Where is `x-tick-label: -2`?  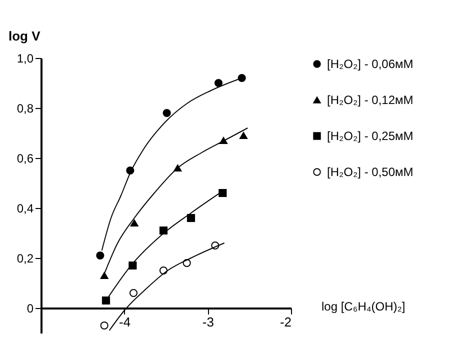
x-tick-label: -2 is located at coordinates (286, 322).